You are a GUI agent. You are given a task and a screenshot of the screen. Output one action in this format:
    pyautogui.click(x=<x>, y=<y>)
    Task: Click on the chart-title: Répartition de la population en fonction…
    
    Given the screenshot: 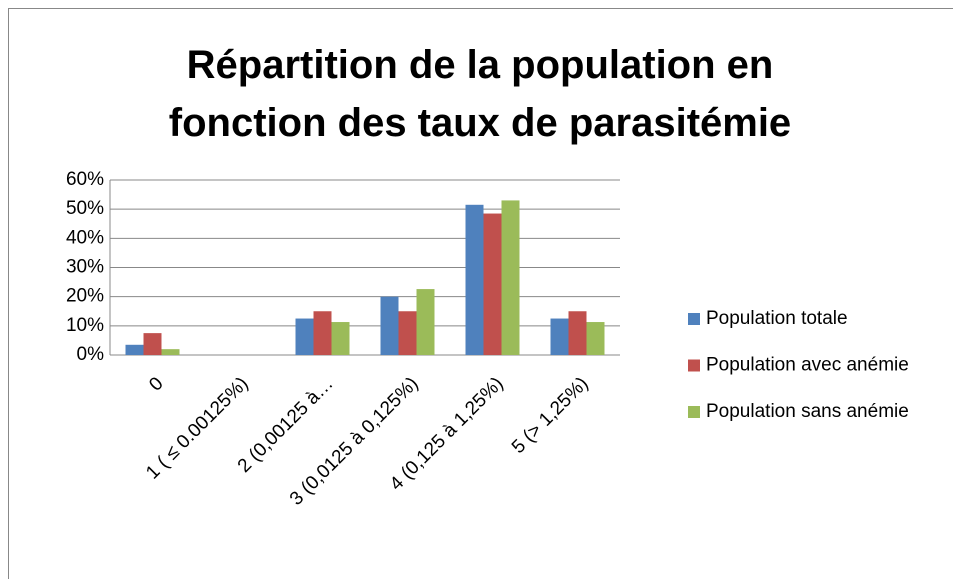 What is the action you would take?
    pyautogui.click(x=480, y=94)
    